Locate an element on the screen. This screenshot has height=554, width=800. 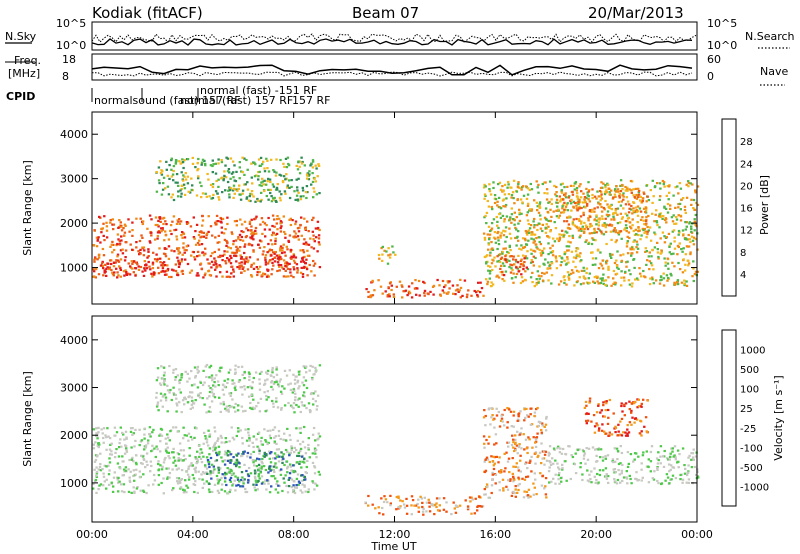
nave-label: Nave is located at coordinates (774, 71).